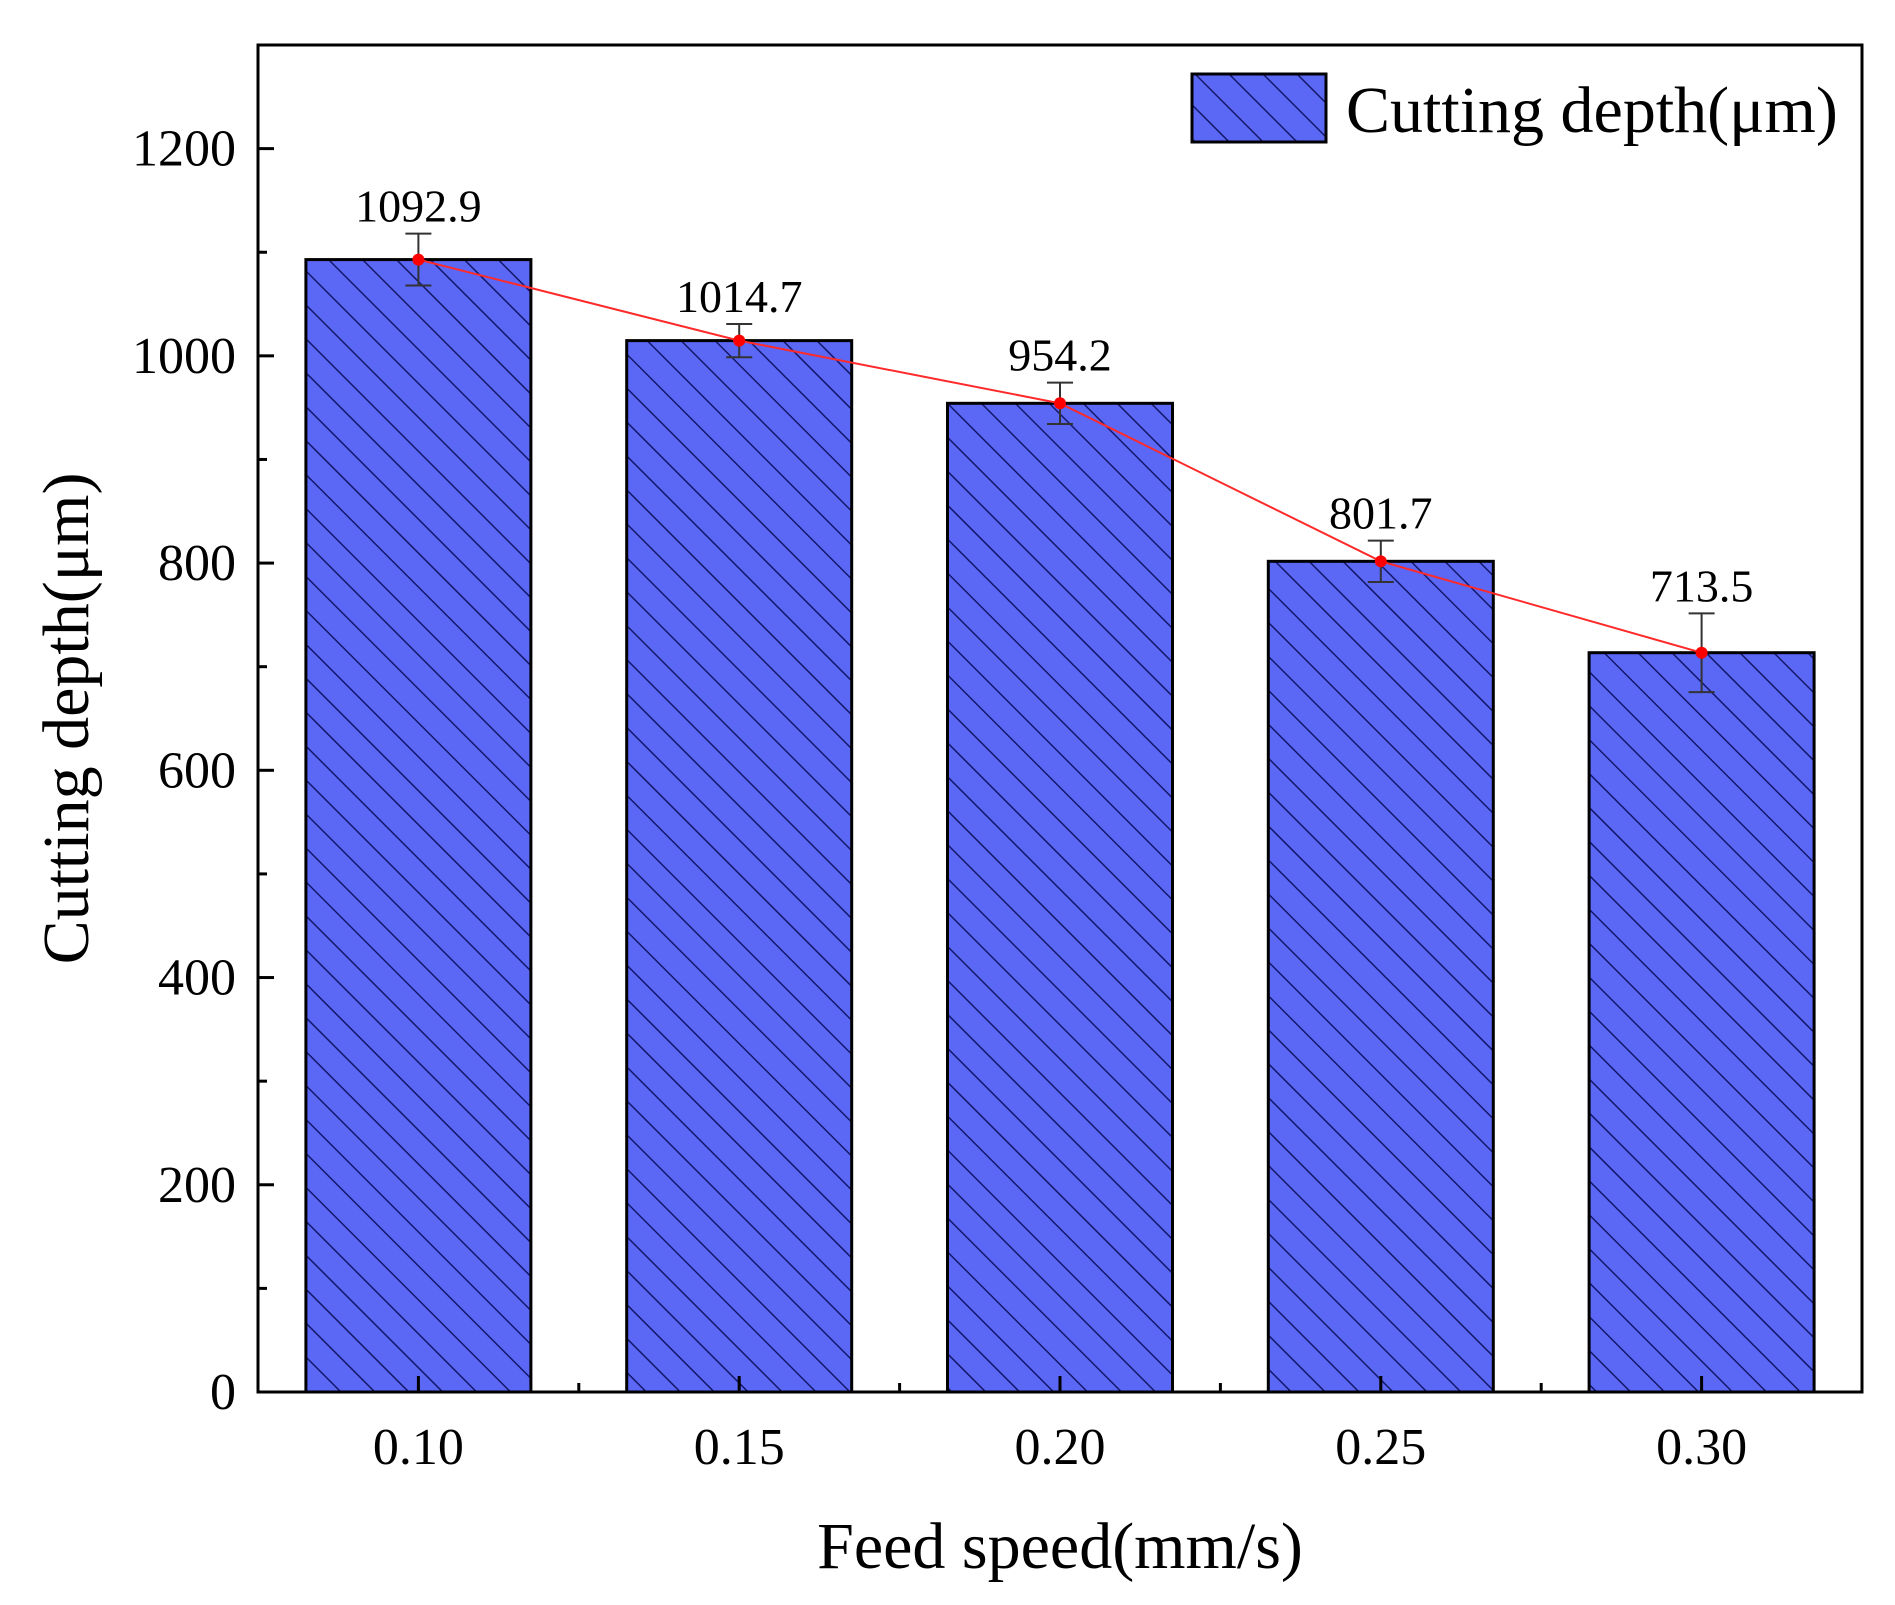 The image size is (1895, 1605). What do you see at coordinates (184, 356) in the screenshot?
I see `y-tick-label: 1000` at bounding box center [184, 356].